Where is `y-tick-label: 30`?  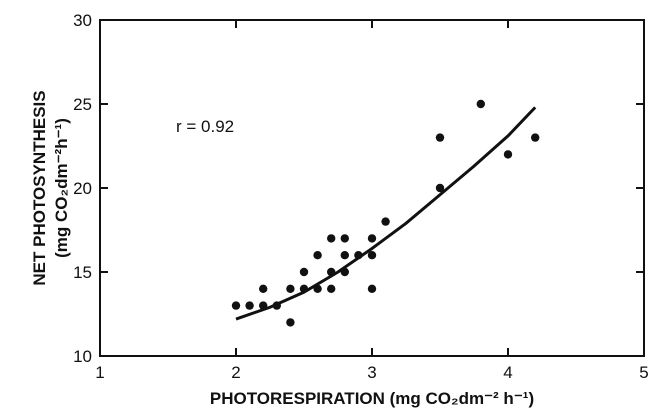 y-tick-label: 30 is located at coordinates (82, 20).